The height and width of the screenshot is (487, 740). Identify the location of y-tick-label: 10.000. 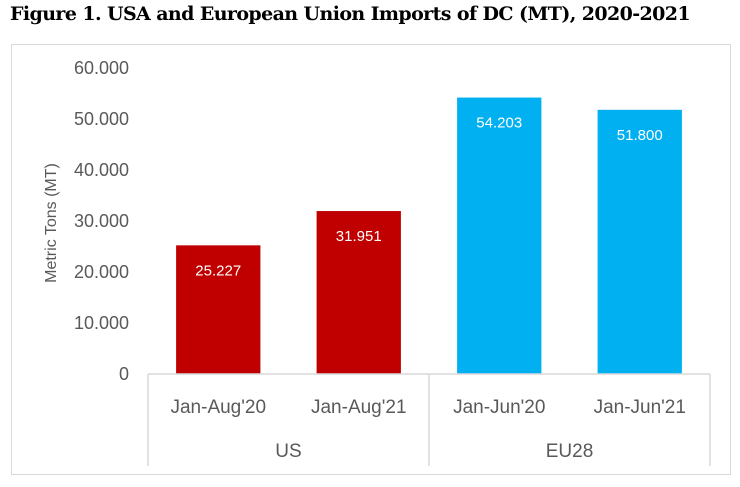
(101, 323).